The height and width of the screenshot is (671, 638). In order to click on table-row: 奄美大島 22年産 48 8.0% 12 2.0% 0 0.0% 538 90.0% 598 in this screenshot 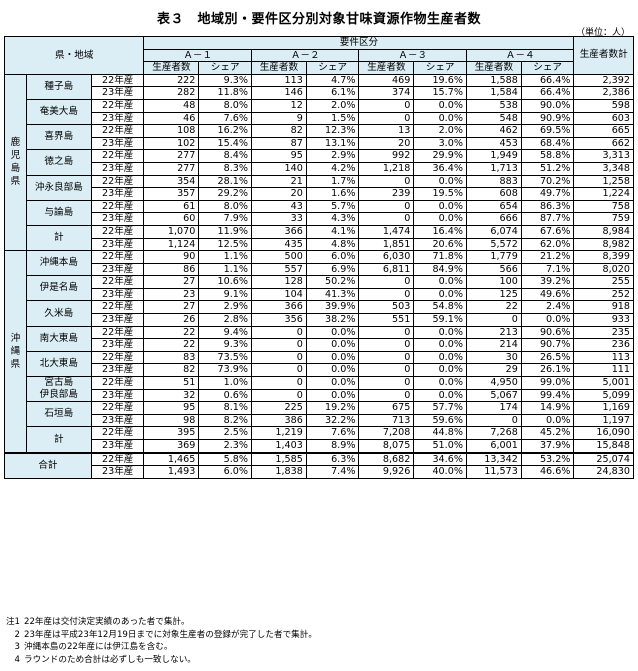, I will do `click(319, 112)`.